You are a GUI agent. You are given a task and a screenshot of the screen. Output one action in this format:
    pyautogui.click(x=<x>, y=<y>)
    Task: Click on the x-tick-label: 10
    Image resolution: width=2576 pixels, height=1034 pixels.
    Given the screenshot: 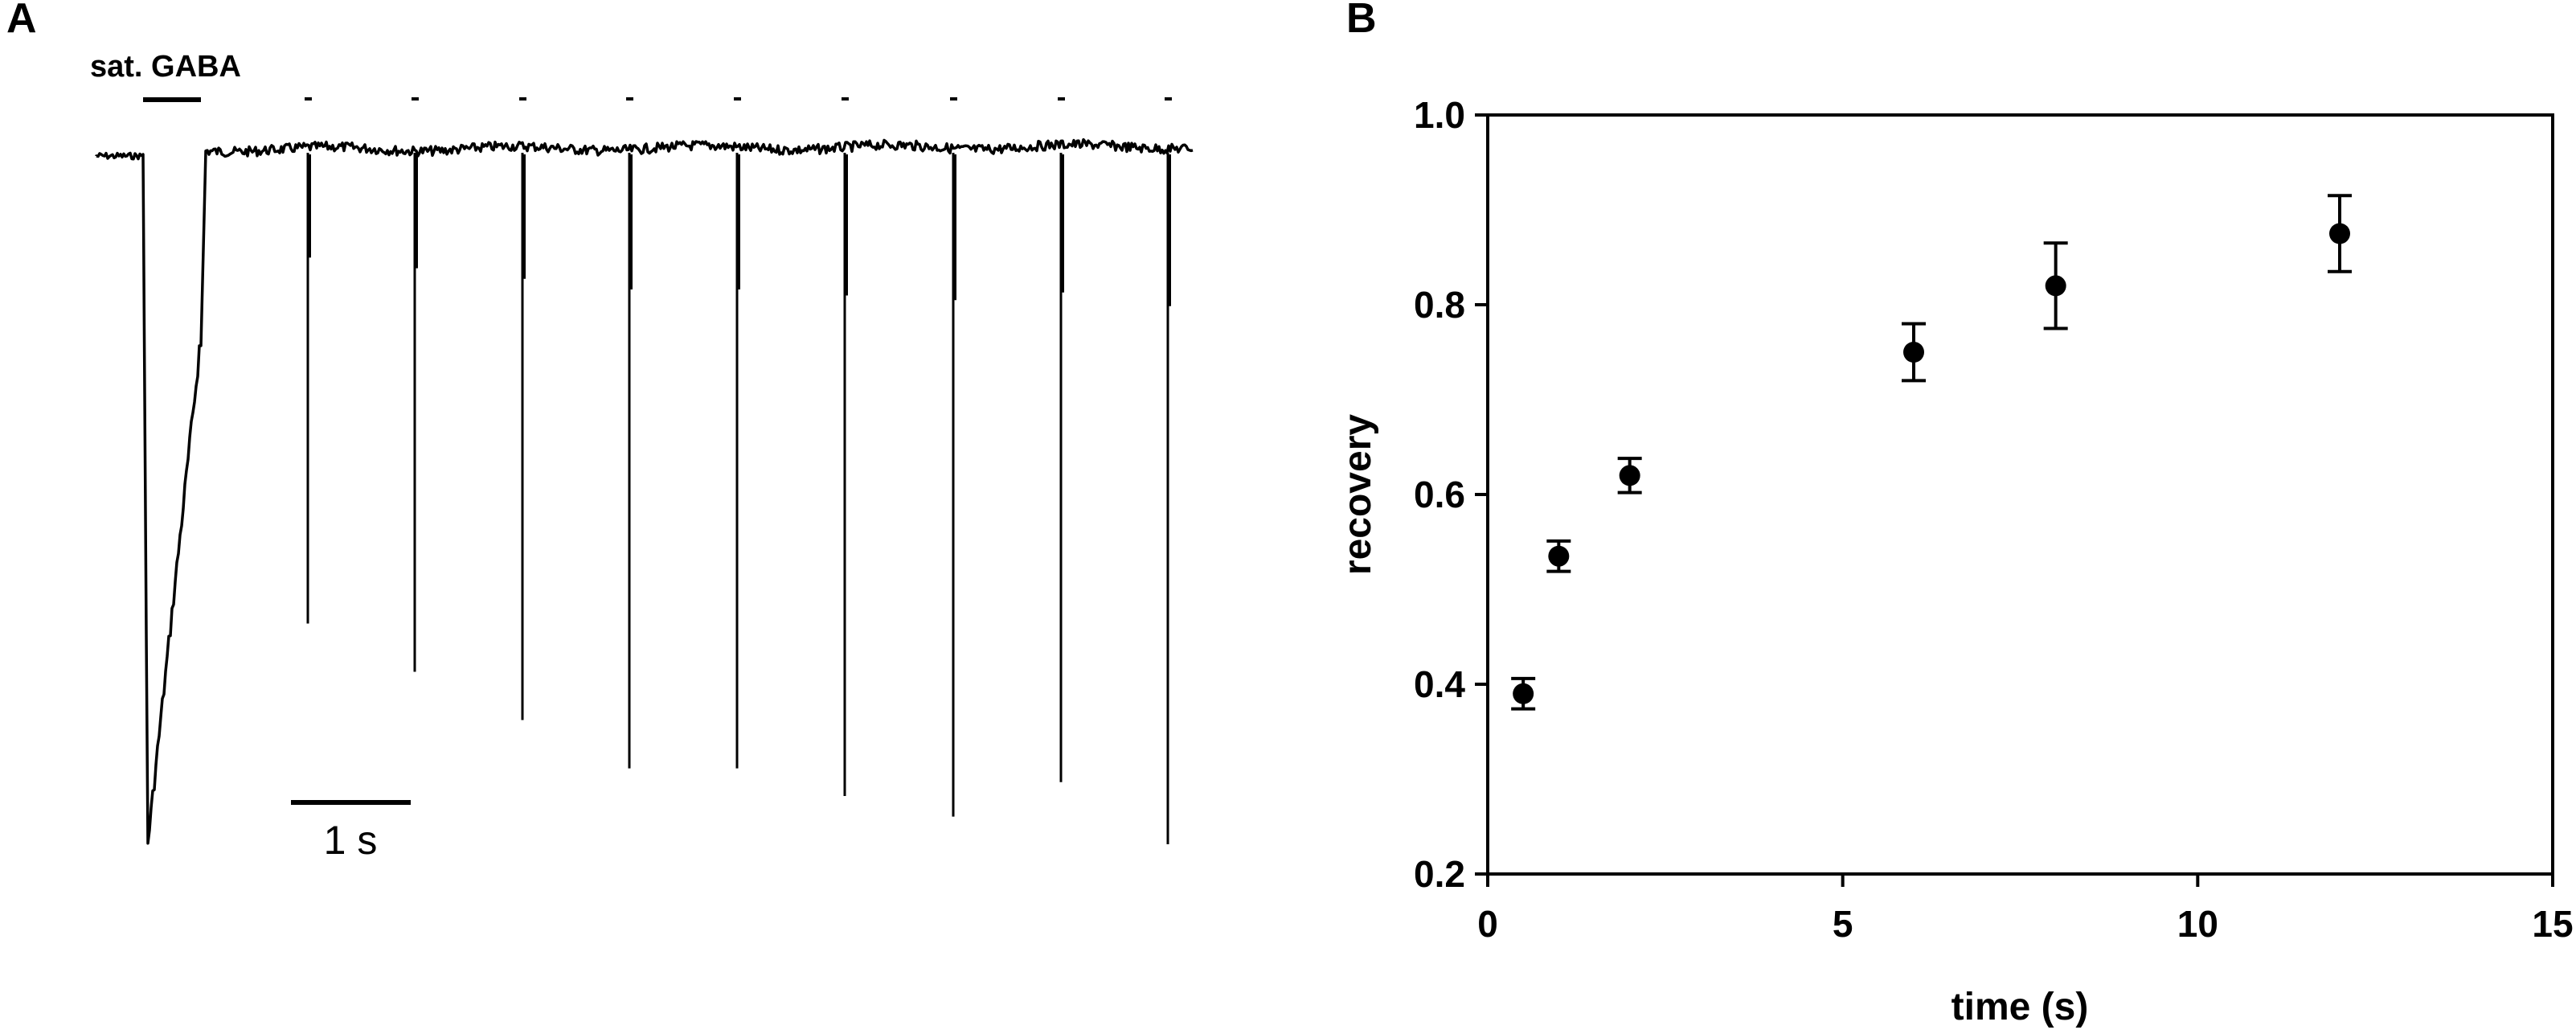 What is the action you would take?
    pyautogui.click(x=2197, y=924)
    